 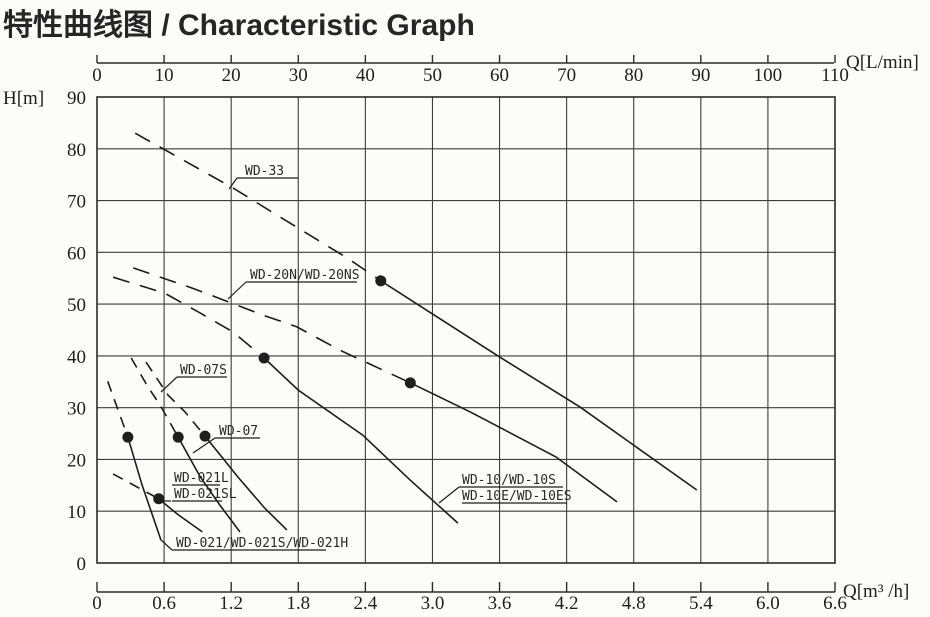 What do you see at coordinates (76, 512) in the screenshot?
I see `left-axis-tick-label: 10` at bounding box center [76, 512].